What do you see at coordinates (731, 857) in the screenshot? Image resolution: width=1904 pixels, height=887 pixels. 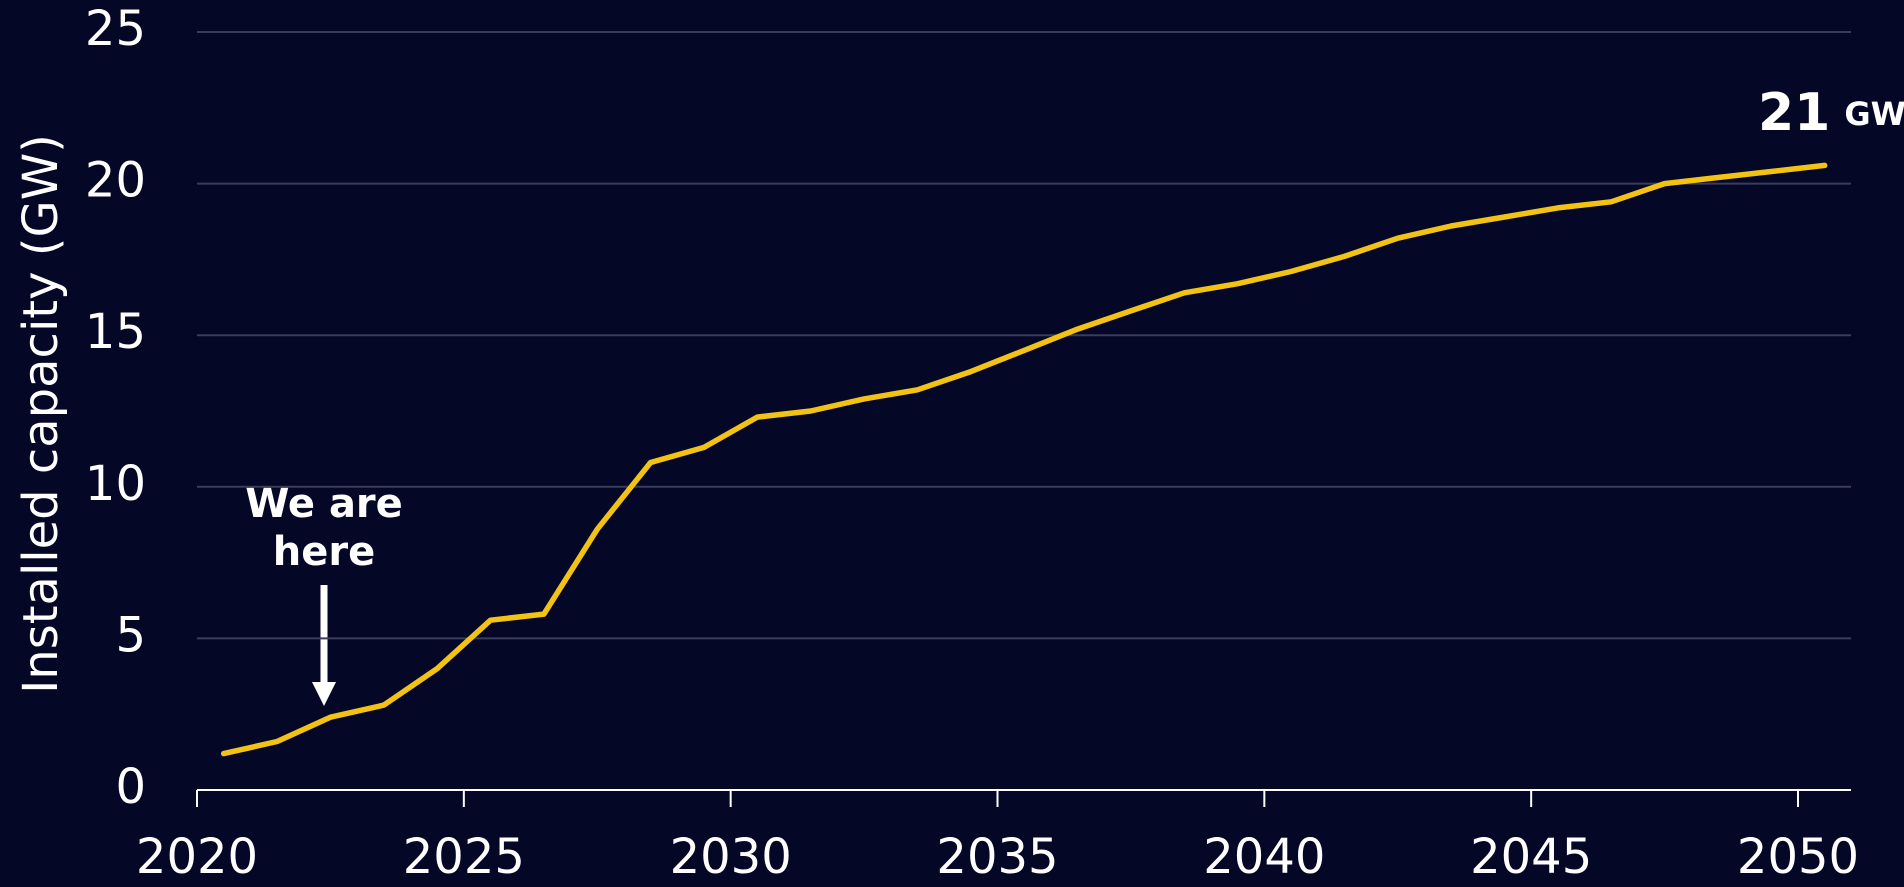 I see `x-tick-label: 2030` at bounding box center [731, 857].